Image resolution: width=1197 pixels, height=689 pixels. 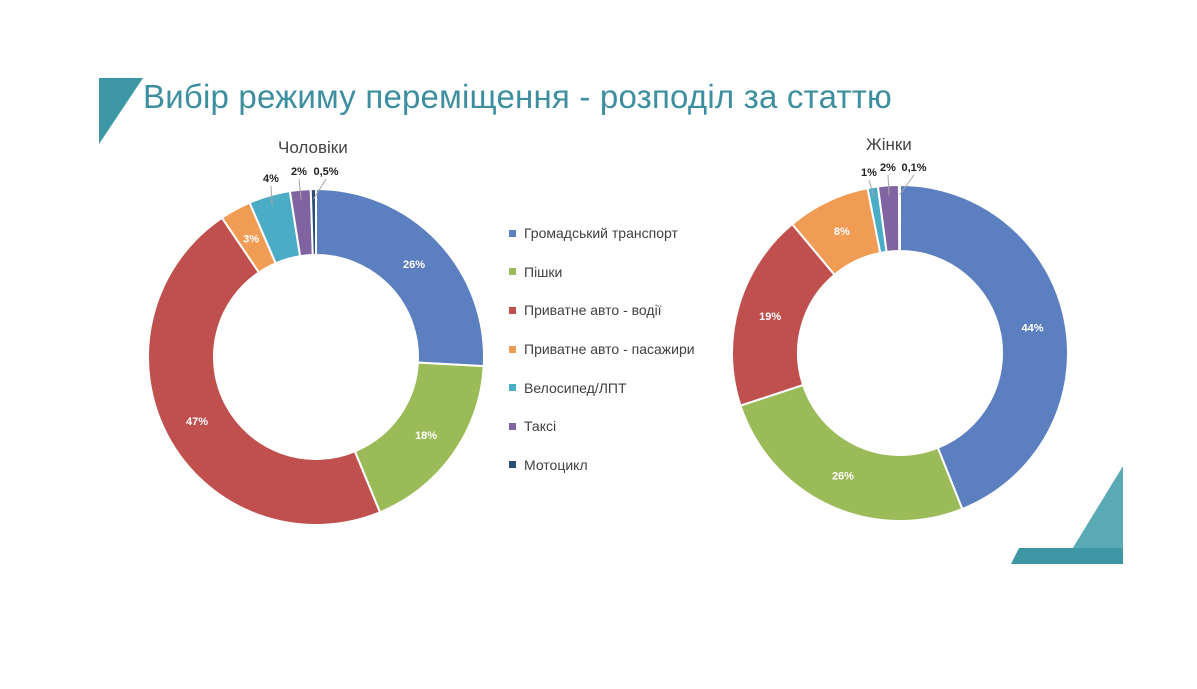 What do you see at coordinates (426, 436) in the screenshot?
I see `slice-data-label: 18%` at bounding box center [426, 436].